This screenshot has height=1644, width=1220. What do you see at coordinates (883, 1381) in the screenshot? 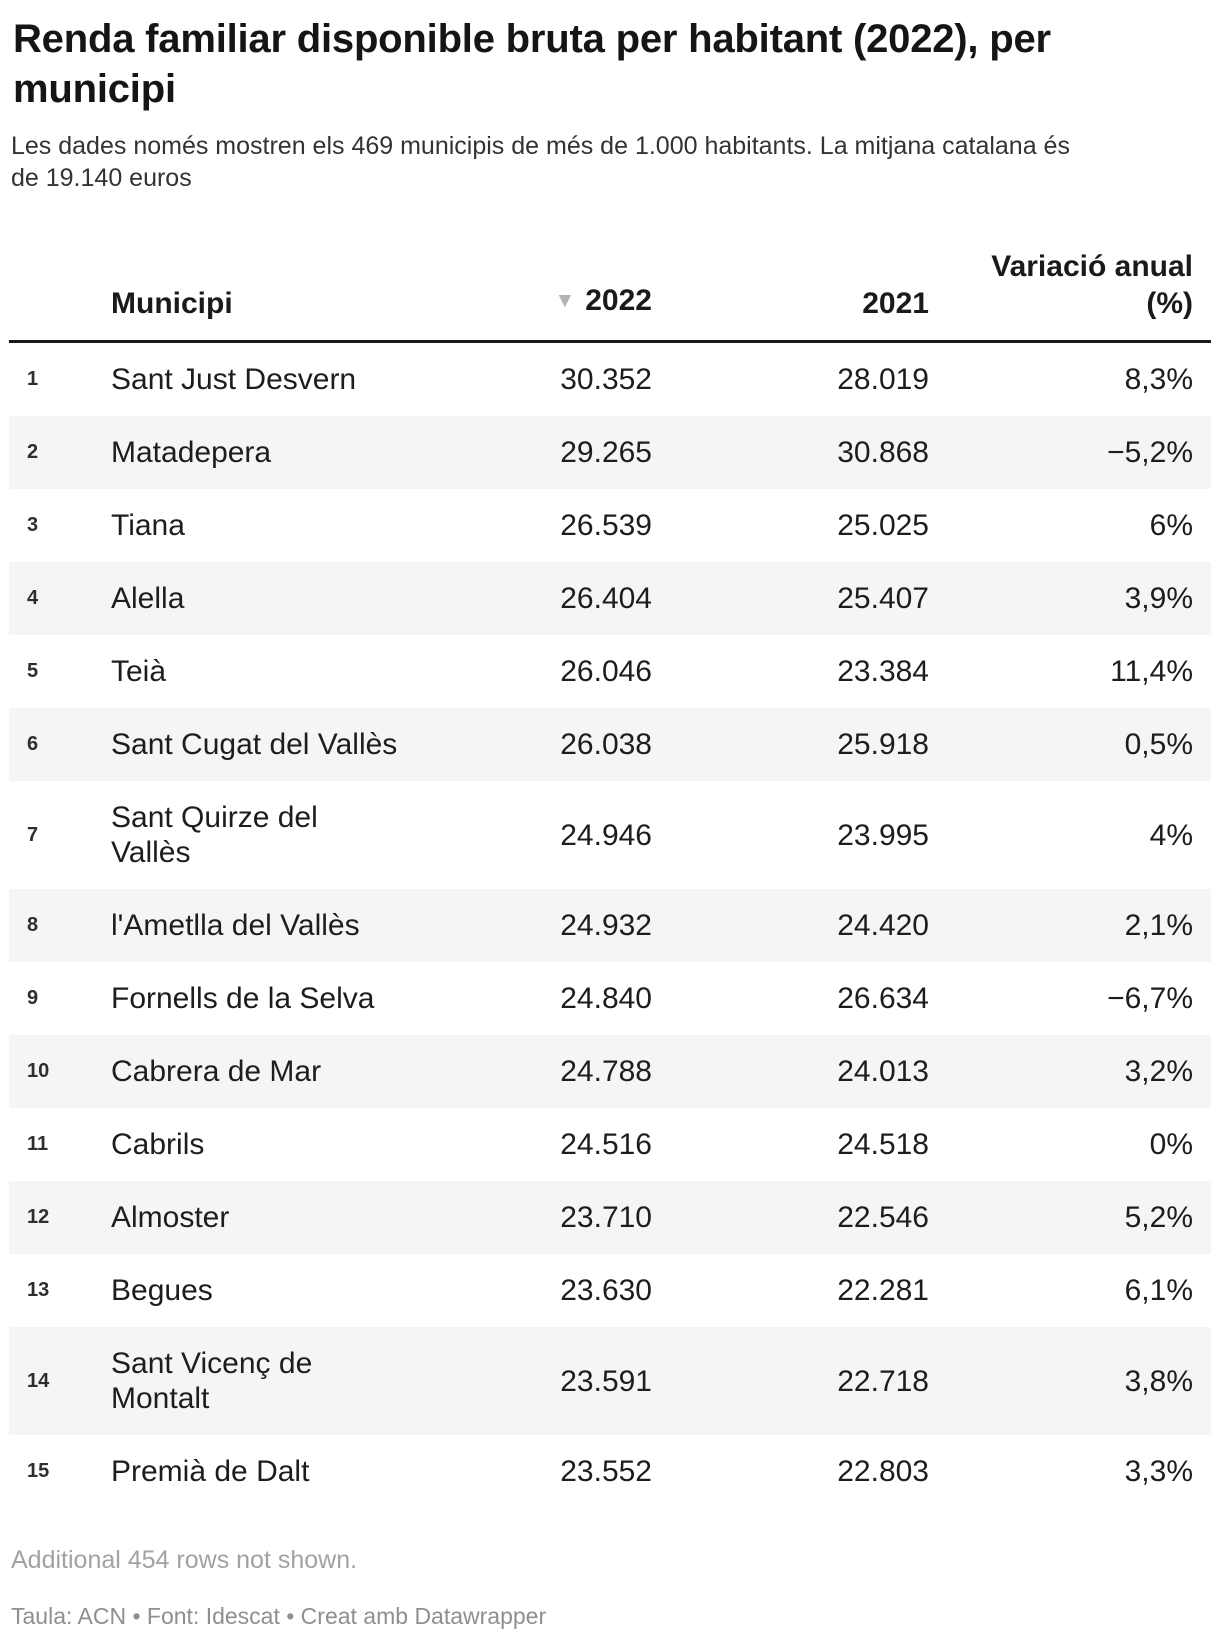
I see `value-2021-cell: 22.718` at bounding box center [883, 1381].